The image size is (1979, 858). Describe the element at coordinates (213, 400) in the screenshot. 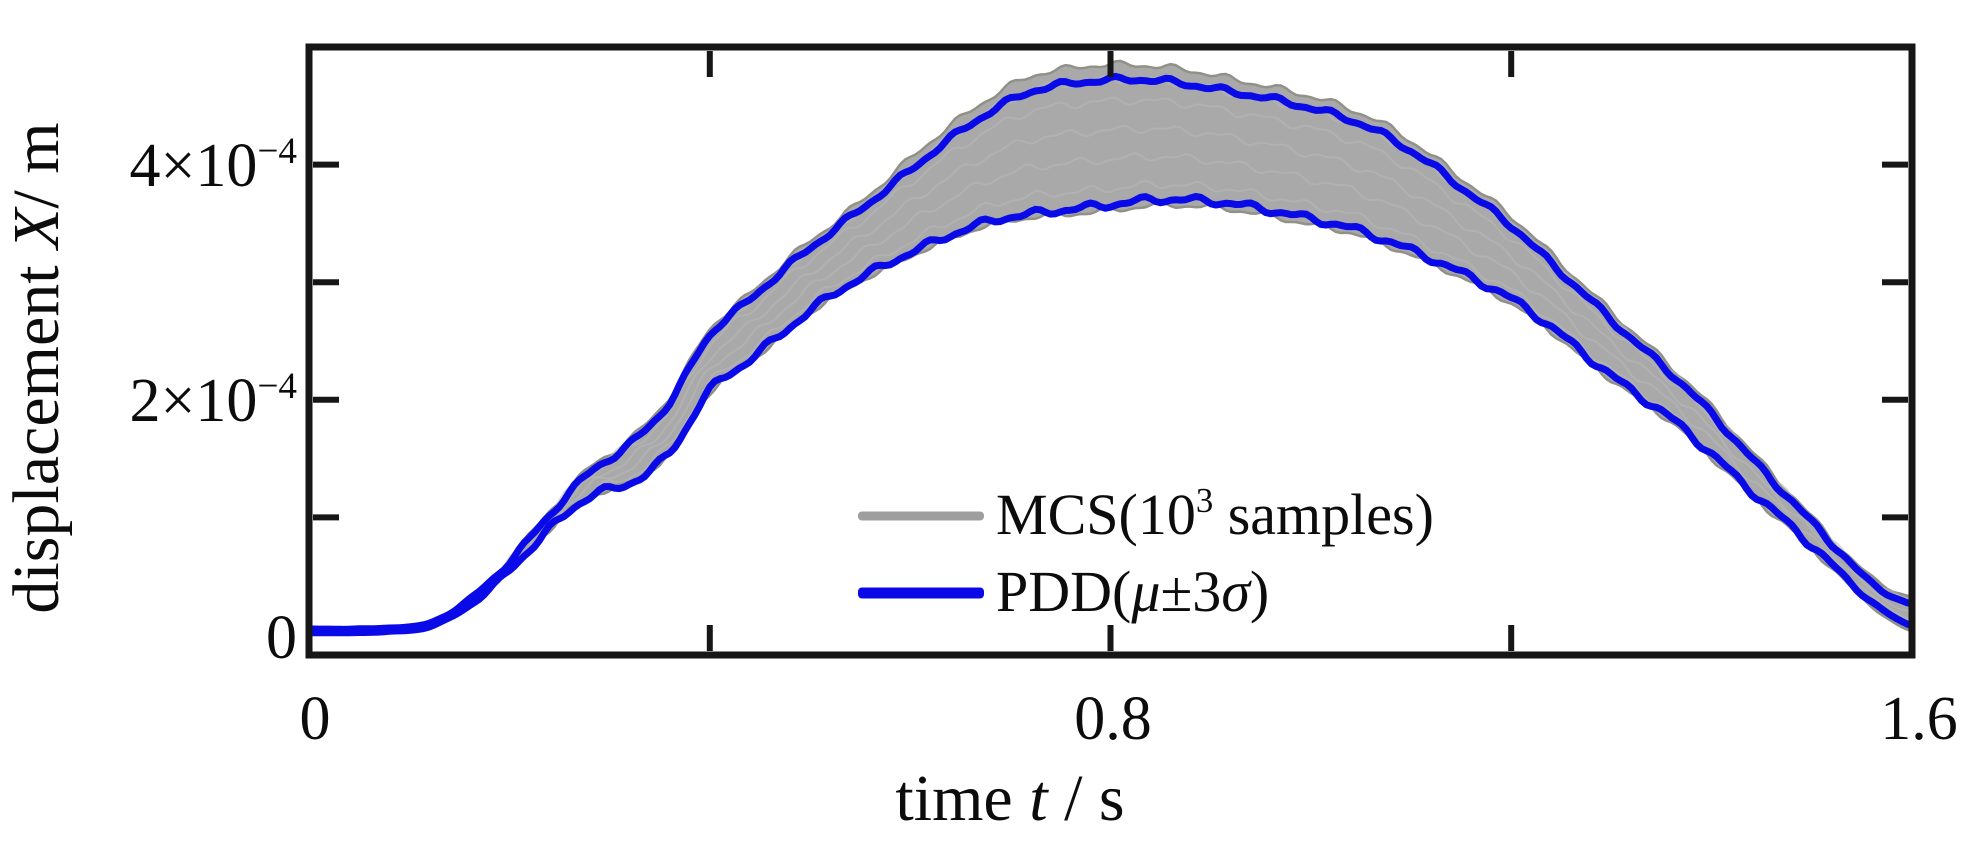

I see `y-tick-label-2e-4: 2×10⁻⁴` at that location.